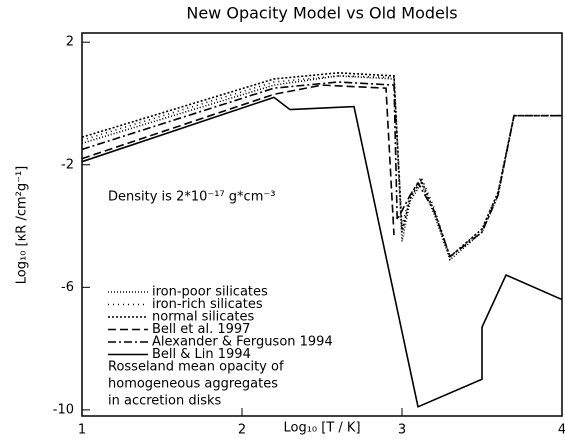 The image size is (565, 439). I want to click on x-tick-label: 2, so click(242, 430).